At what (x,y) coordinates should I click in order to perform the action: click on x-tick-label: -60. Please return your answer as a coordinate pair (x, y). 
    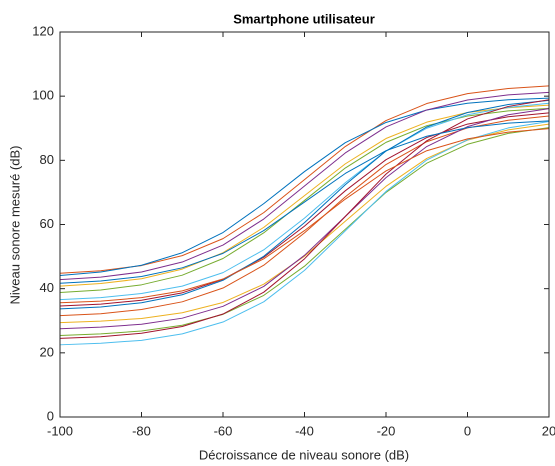
    Looking at the image, I should click on (223, 430).